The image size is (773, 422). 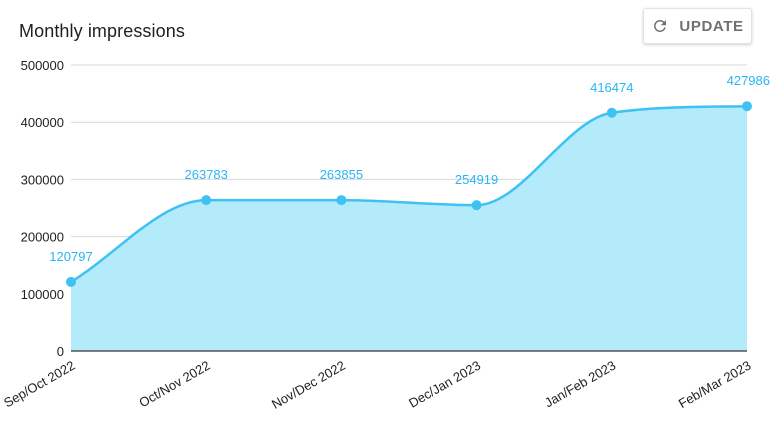 I want to click on chart-title: Monthly impressions, so click(x=102, y=31).